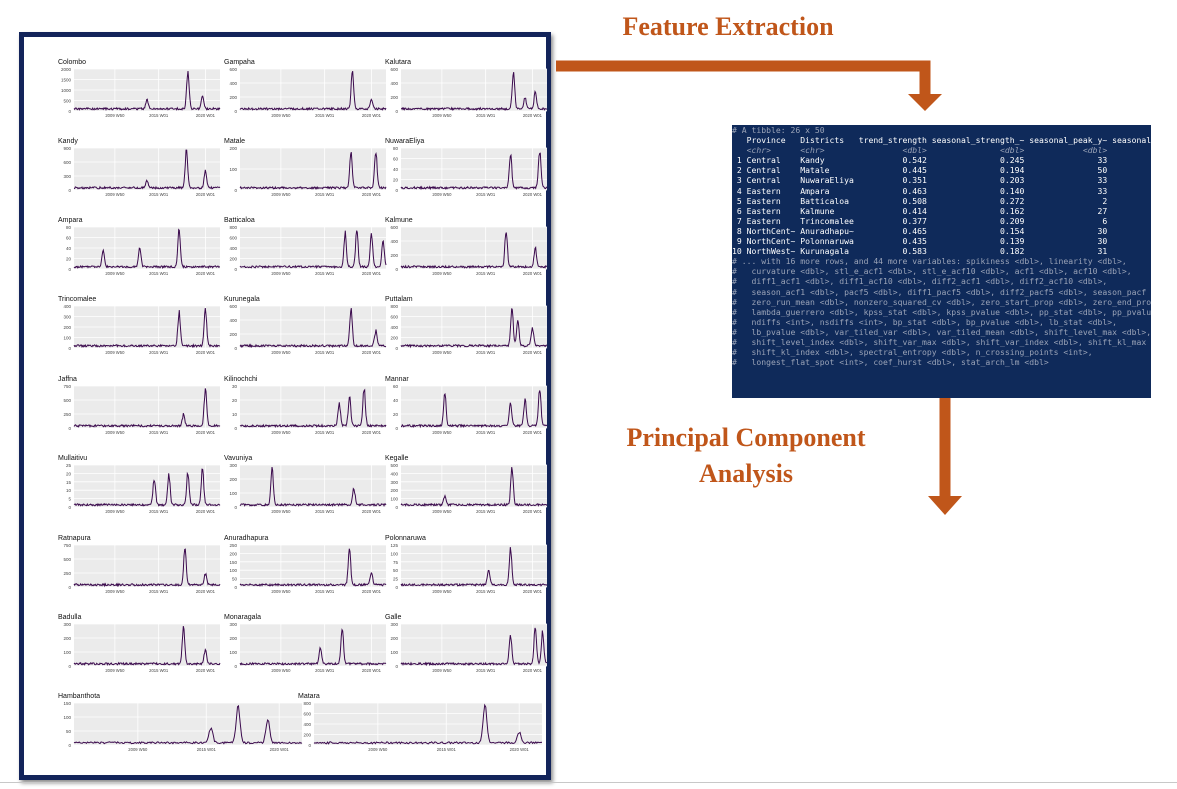 Image resolution: width=1177 pixels, height=789 pixels. Describe the element at coordinates (746, 473) in the screenshot. I see `pca-label-line2: Analysis` at that location.